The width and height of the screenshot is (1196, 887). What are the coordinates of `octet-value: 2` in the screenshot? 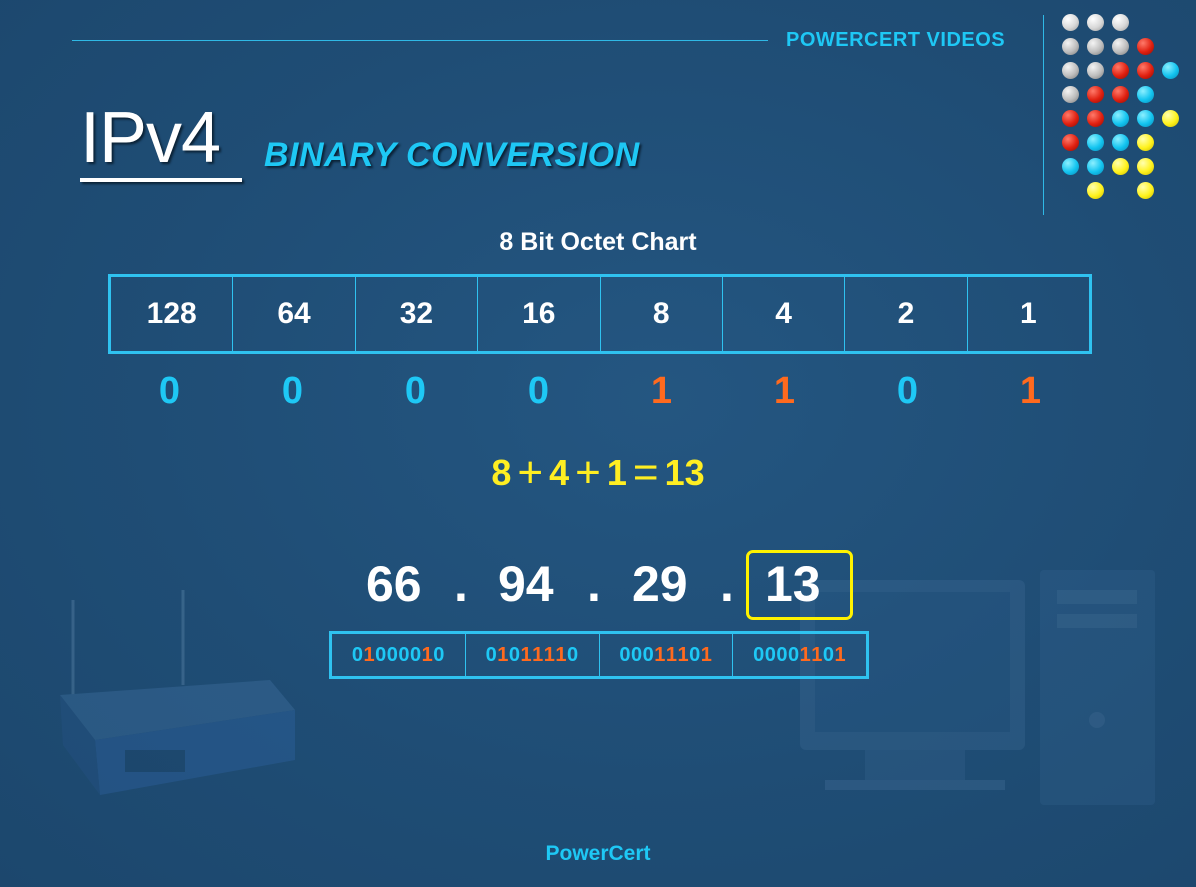 It's located at (906, 314).